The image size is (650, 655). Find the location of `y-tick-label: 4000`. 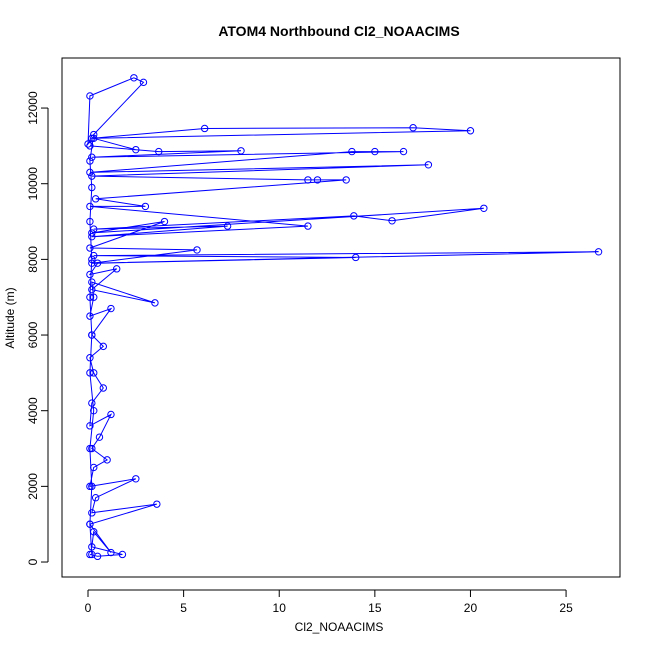

y-tick-label: 4000 is located at coordinates (33, 410).